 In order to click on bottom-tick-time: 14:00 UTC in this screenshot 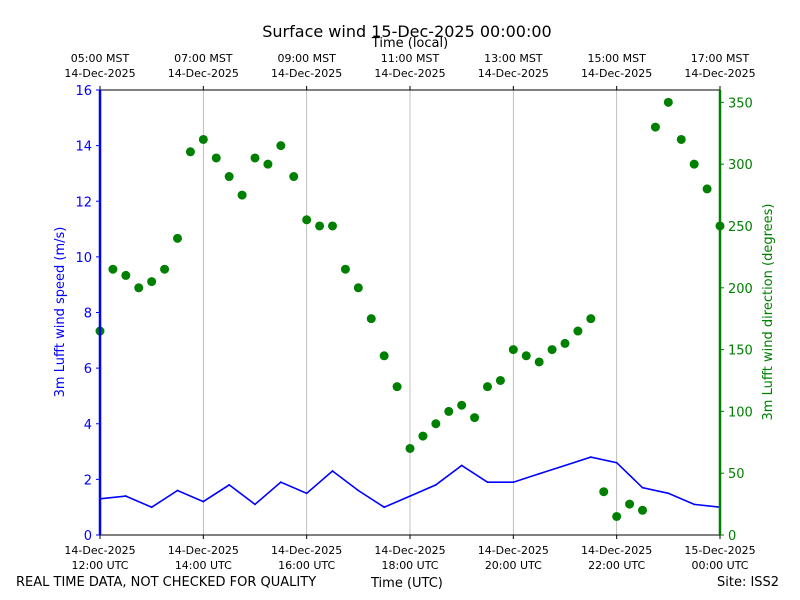, I will do `click(203, 565)`.